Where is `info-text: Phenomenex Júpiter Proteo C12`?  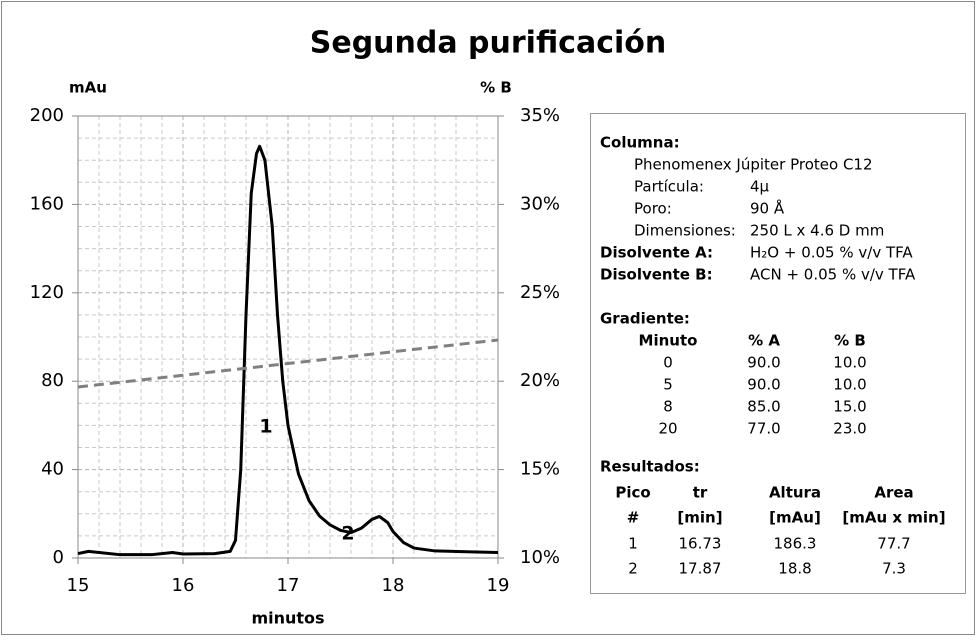
info-text: Phenomenex Júpiter Proteo C12 is located at coordinates (753, 165).